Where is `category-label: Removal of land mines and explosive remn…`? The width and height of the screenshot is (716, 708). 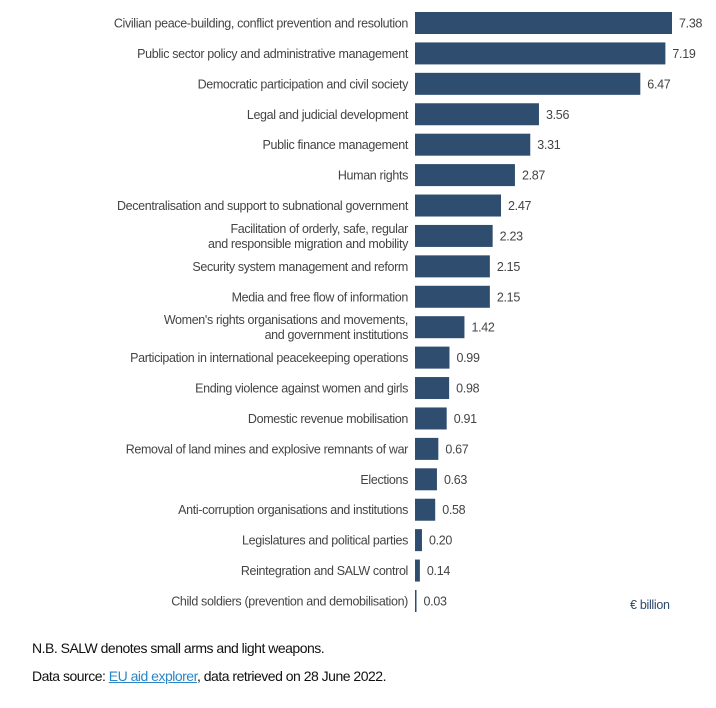
category-label: Removal of land mines and explosive remn… is located at coordinates (267, 449).